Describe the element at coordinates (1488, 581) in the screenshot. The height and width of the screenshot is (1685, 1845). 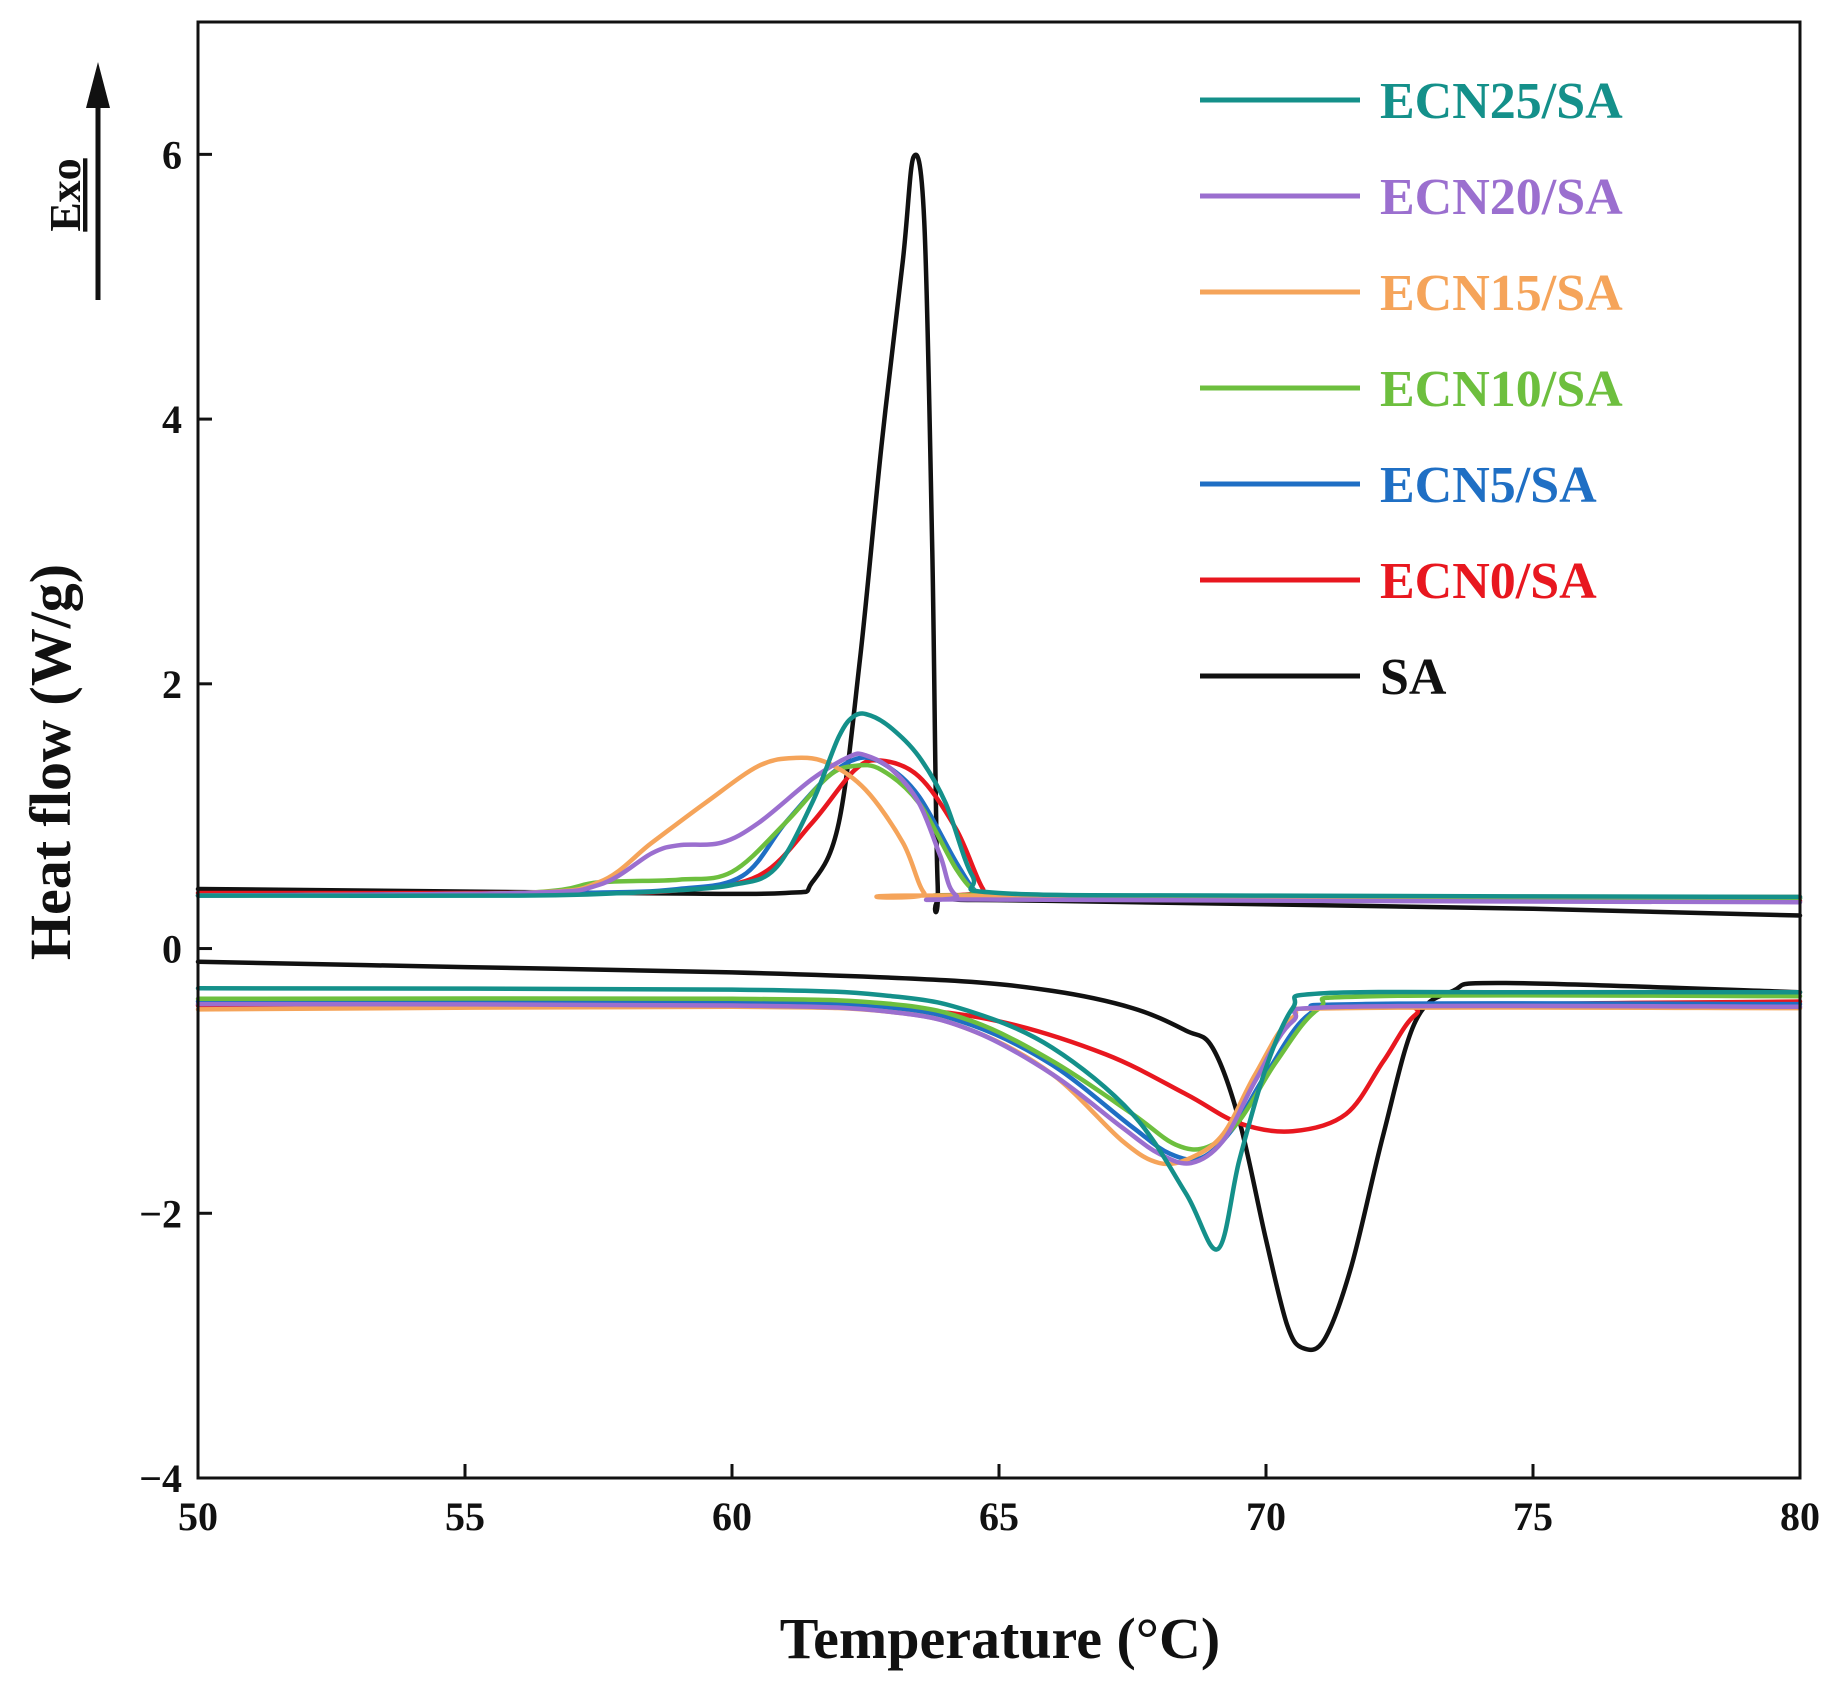
I see `legend-label-ecn0-sa: ECN0/SA` at that location.